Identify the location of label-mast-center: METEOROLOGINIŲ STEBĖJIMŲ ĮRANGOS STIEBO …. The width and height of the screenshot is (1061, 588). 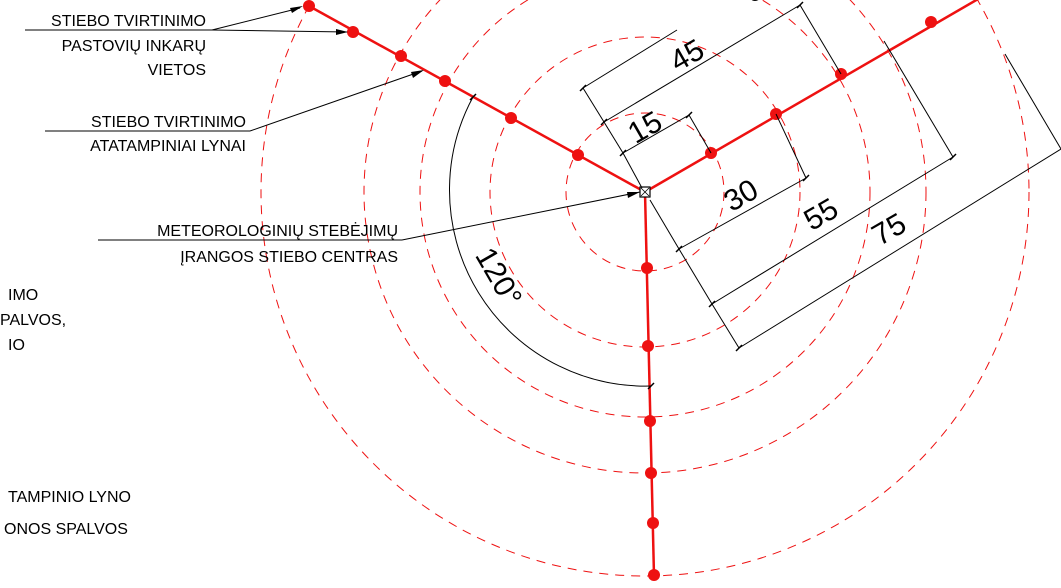
(277, 243).